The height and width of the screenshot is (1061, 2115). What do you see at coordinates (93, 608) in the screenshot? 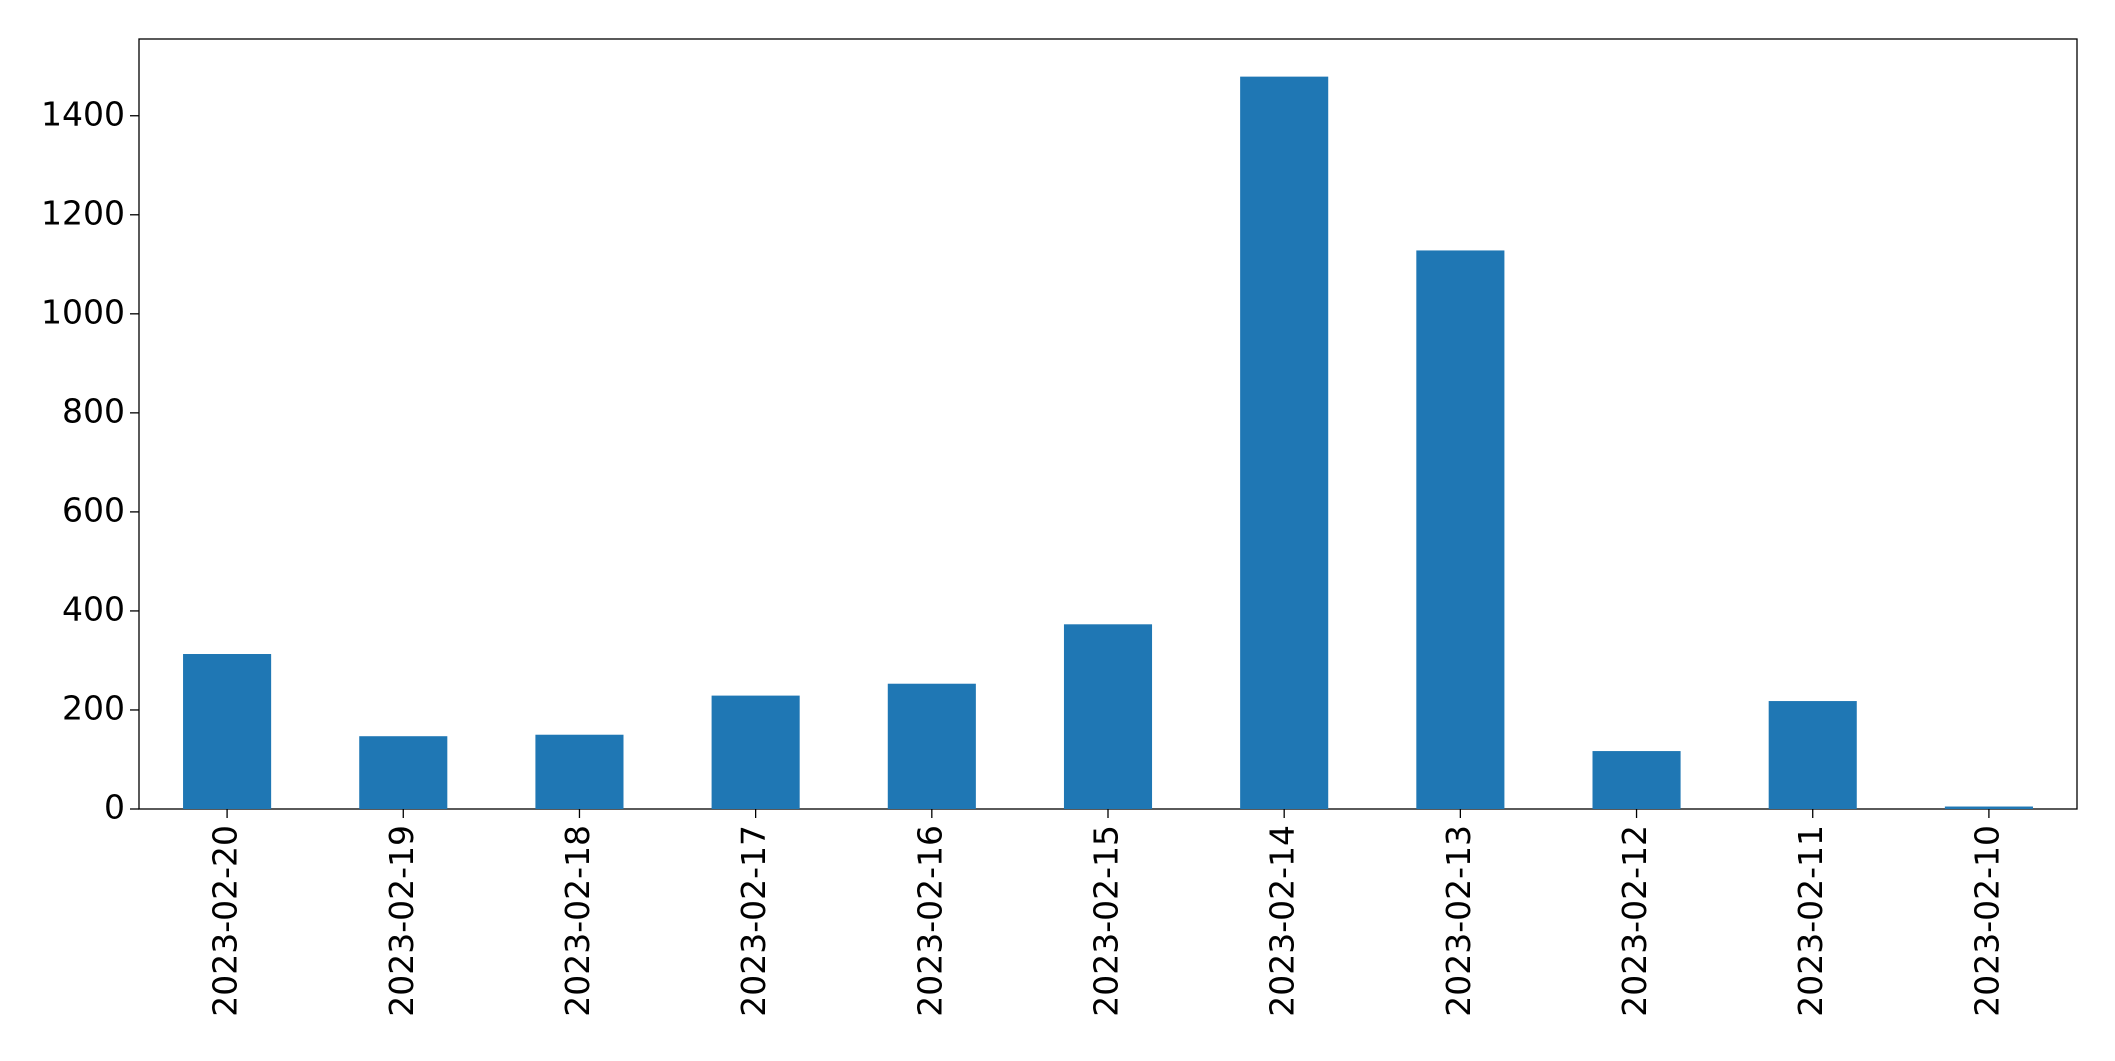
I see `y-tick-label: 400` at bounding box center [93, 608].